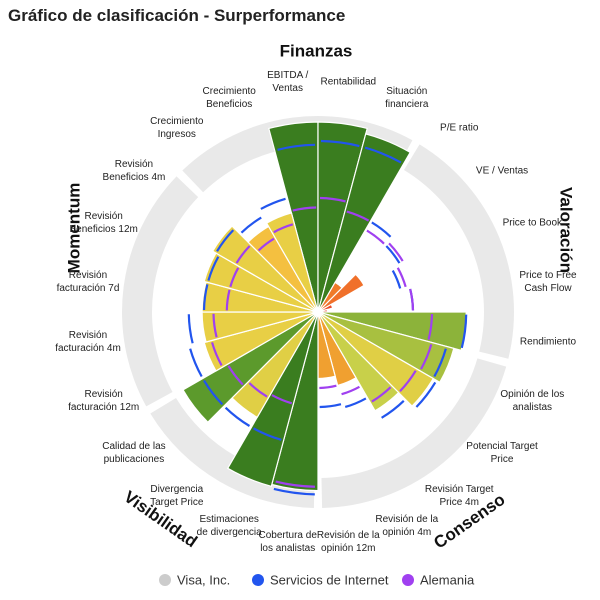  What do you see at coordinates (177, 127) in the screenshot?
I see `category-label: Crecimiento Ingresos` at bounding box center [177, 127].